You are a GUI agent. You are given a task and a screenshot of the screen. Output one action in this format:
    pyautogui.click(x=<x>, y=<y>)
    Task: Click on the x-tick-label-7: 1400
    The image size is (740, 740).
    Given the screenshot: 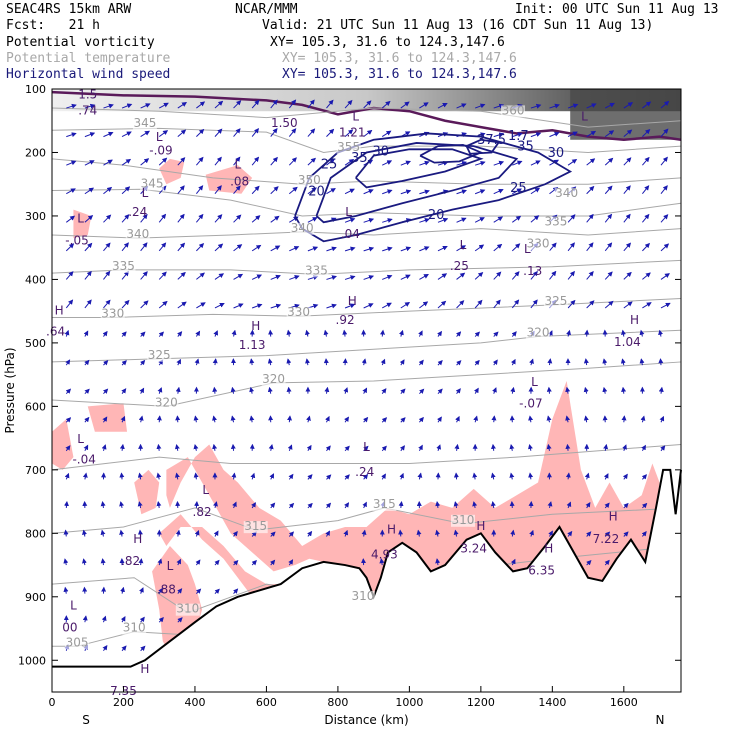 What is the action you would take?
    pyautogui.click(x=552, y=702)
    